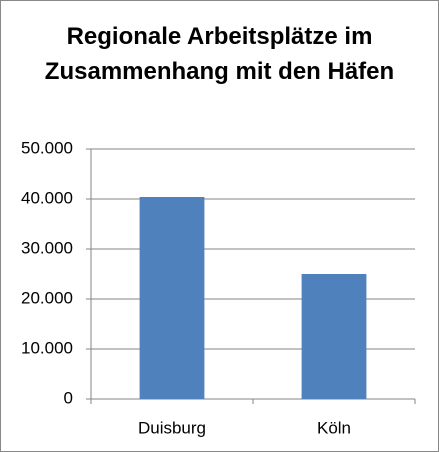 This screenshot has height=452, width=439. I want to click on y-tick-label: 40.000, so click(47, 197).